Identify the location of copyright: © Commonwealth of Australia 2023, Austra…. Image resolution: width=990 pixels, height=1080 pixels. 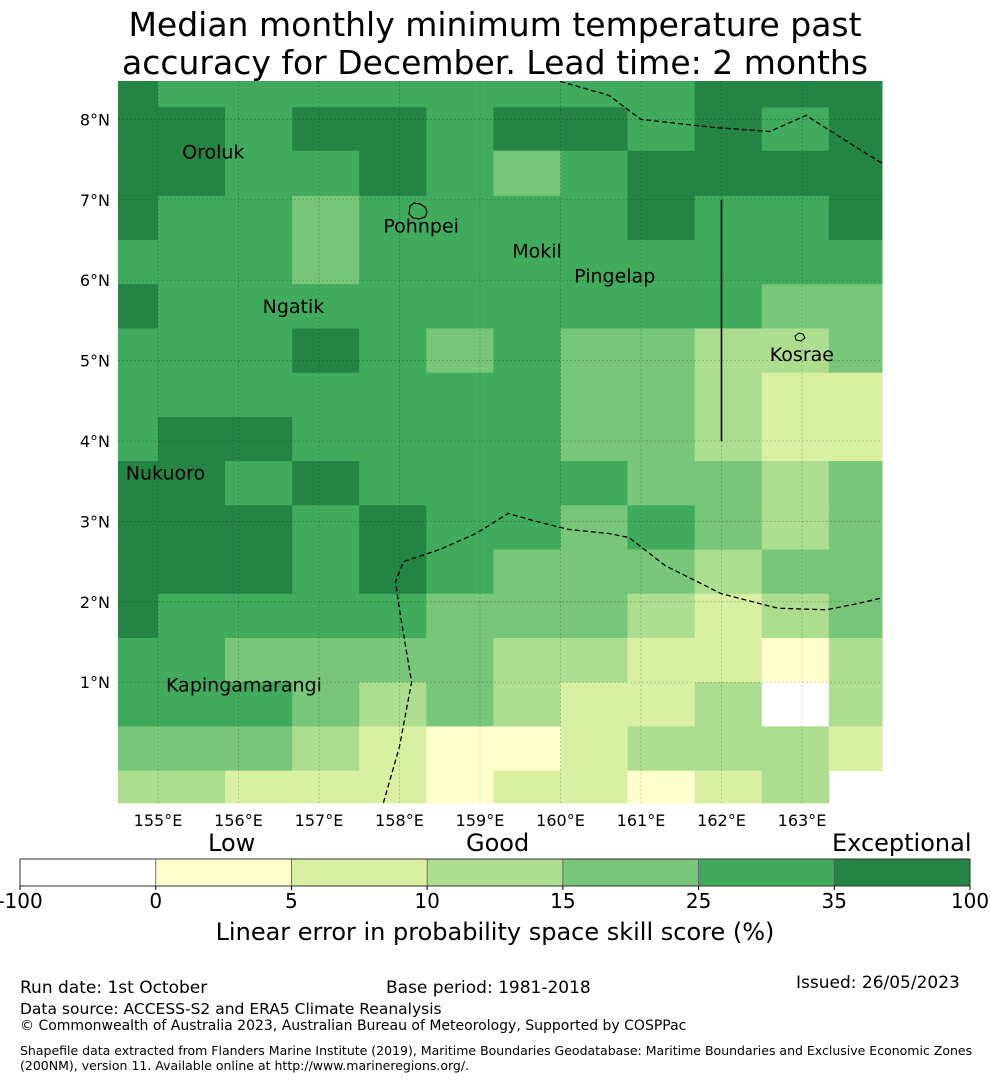
(353, 1026).